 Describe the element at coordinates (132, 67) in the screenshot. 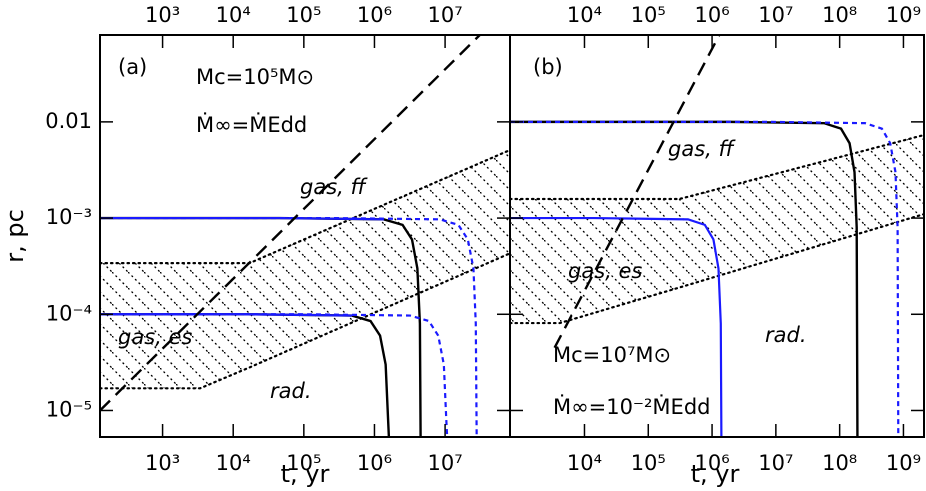

I see `annotation: (a)` at that location.